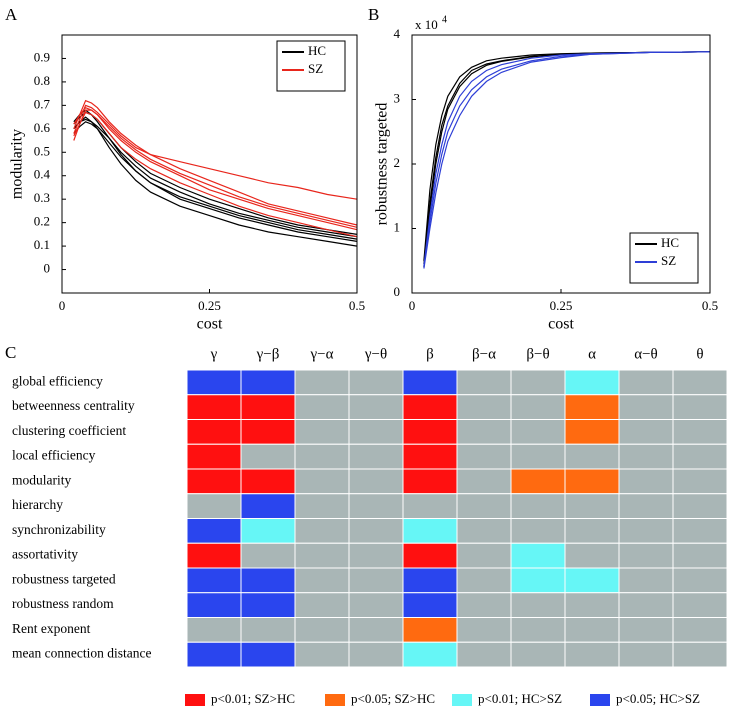  I want to click on row-label: clustering coefficient, so click(69, 430).